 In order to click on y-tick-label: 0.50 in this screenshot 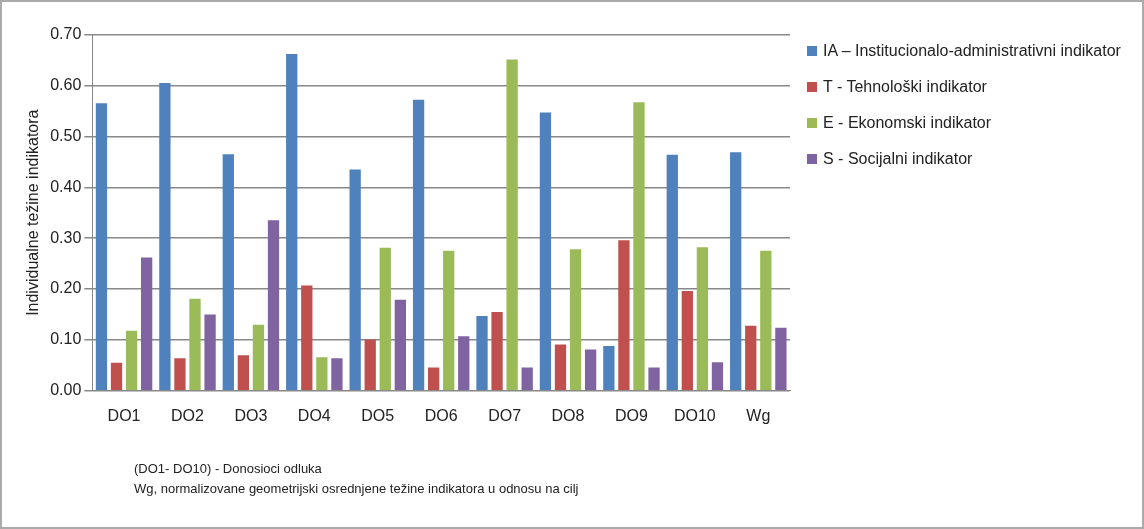, I will do `click(66, 135)`.